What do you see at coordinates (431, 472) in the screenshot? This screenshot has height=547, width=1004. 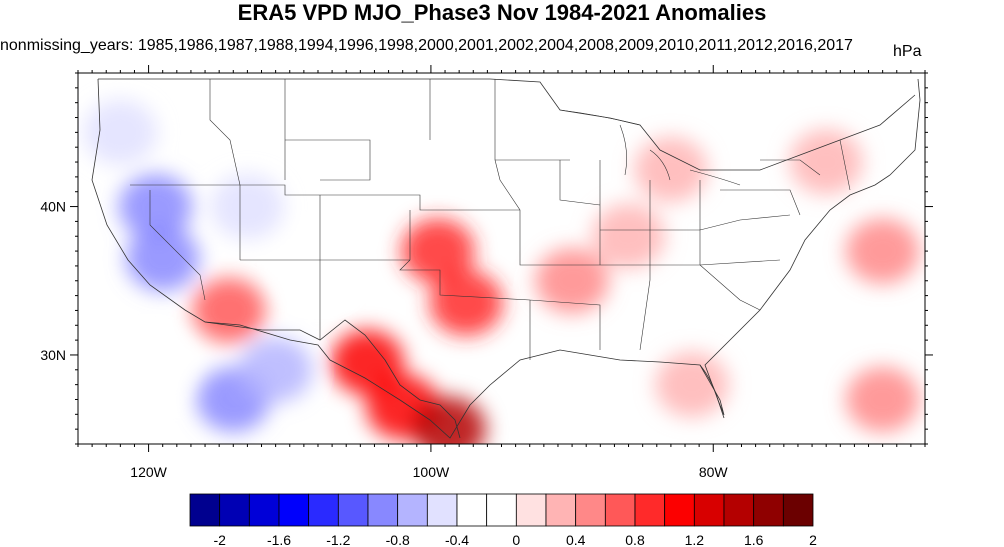 I see `x-tick-label-1: 100W` at bounding box center [431, 472].